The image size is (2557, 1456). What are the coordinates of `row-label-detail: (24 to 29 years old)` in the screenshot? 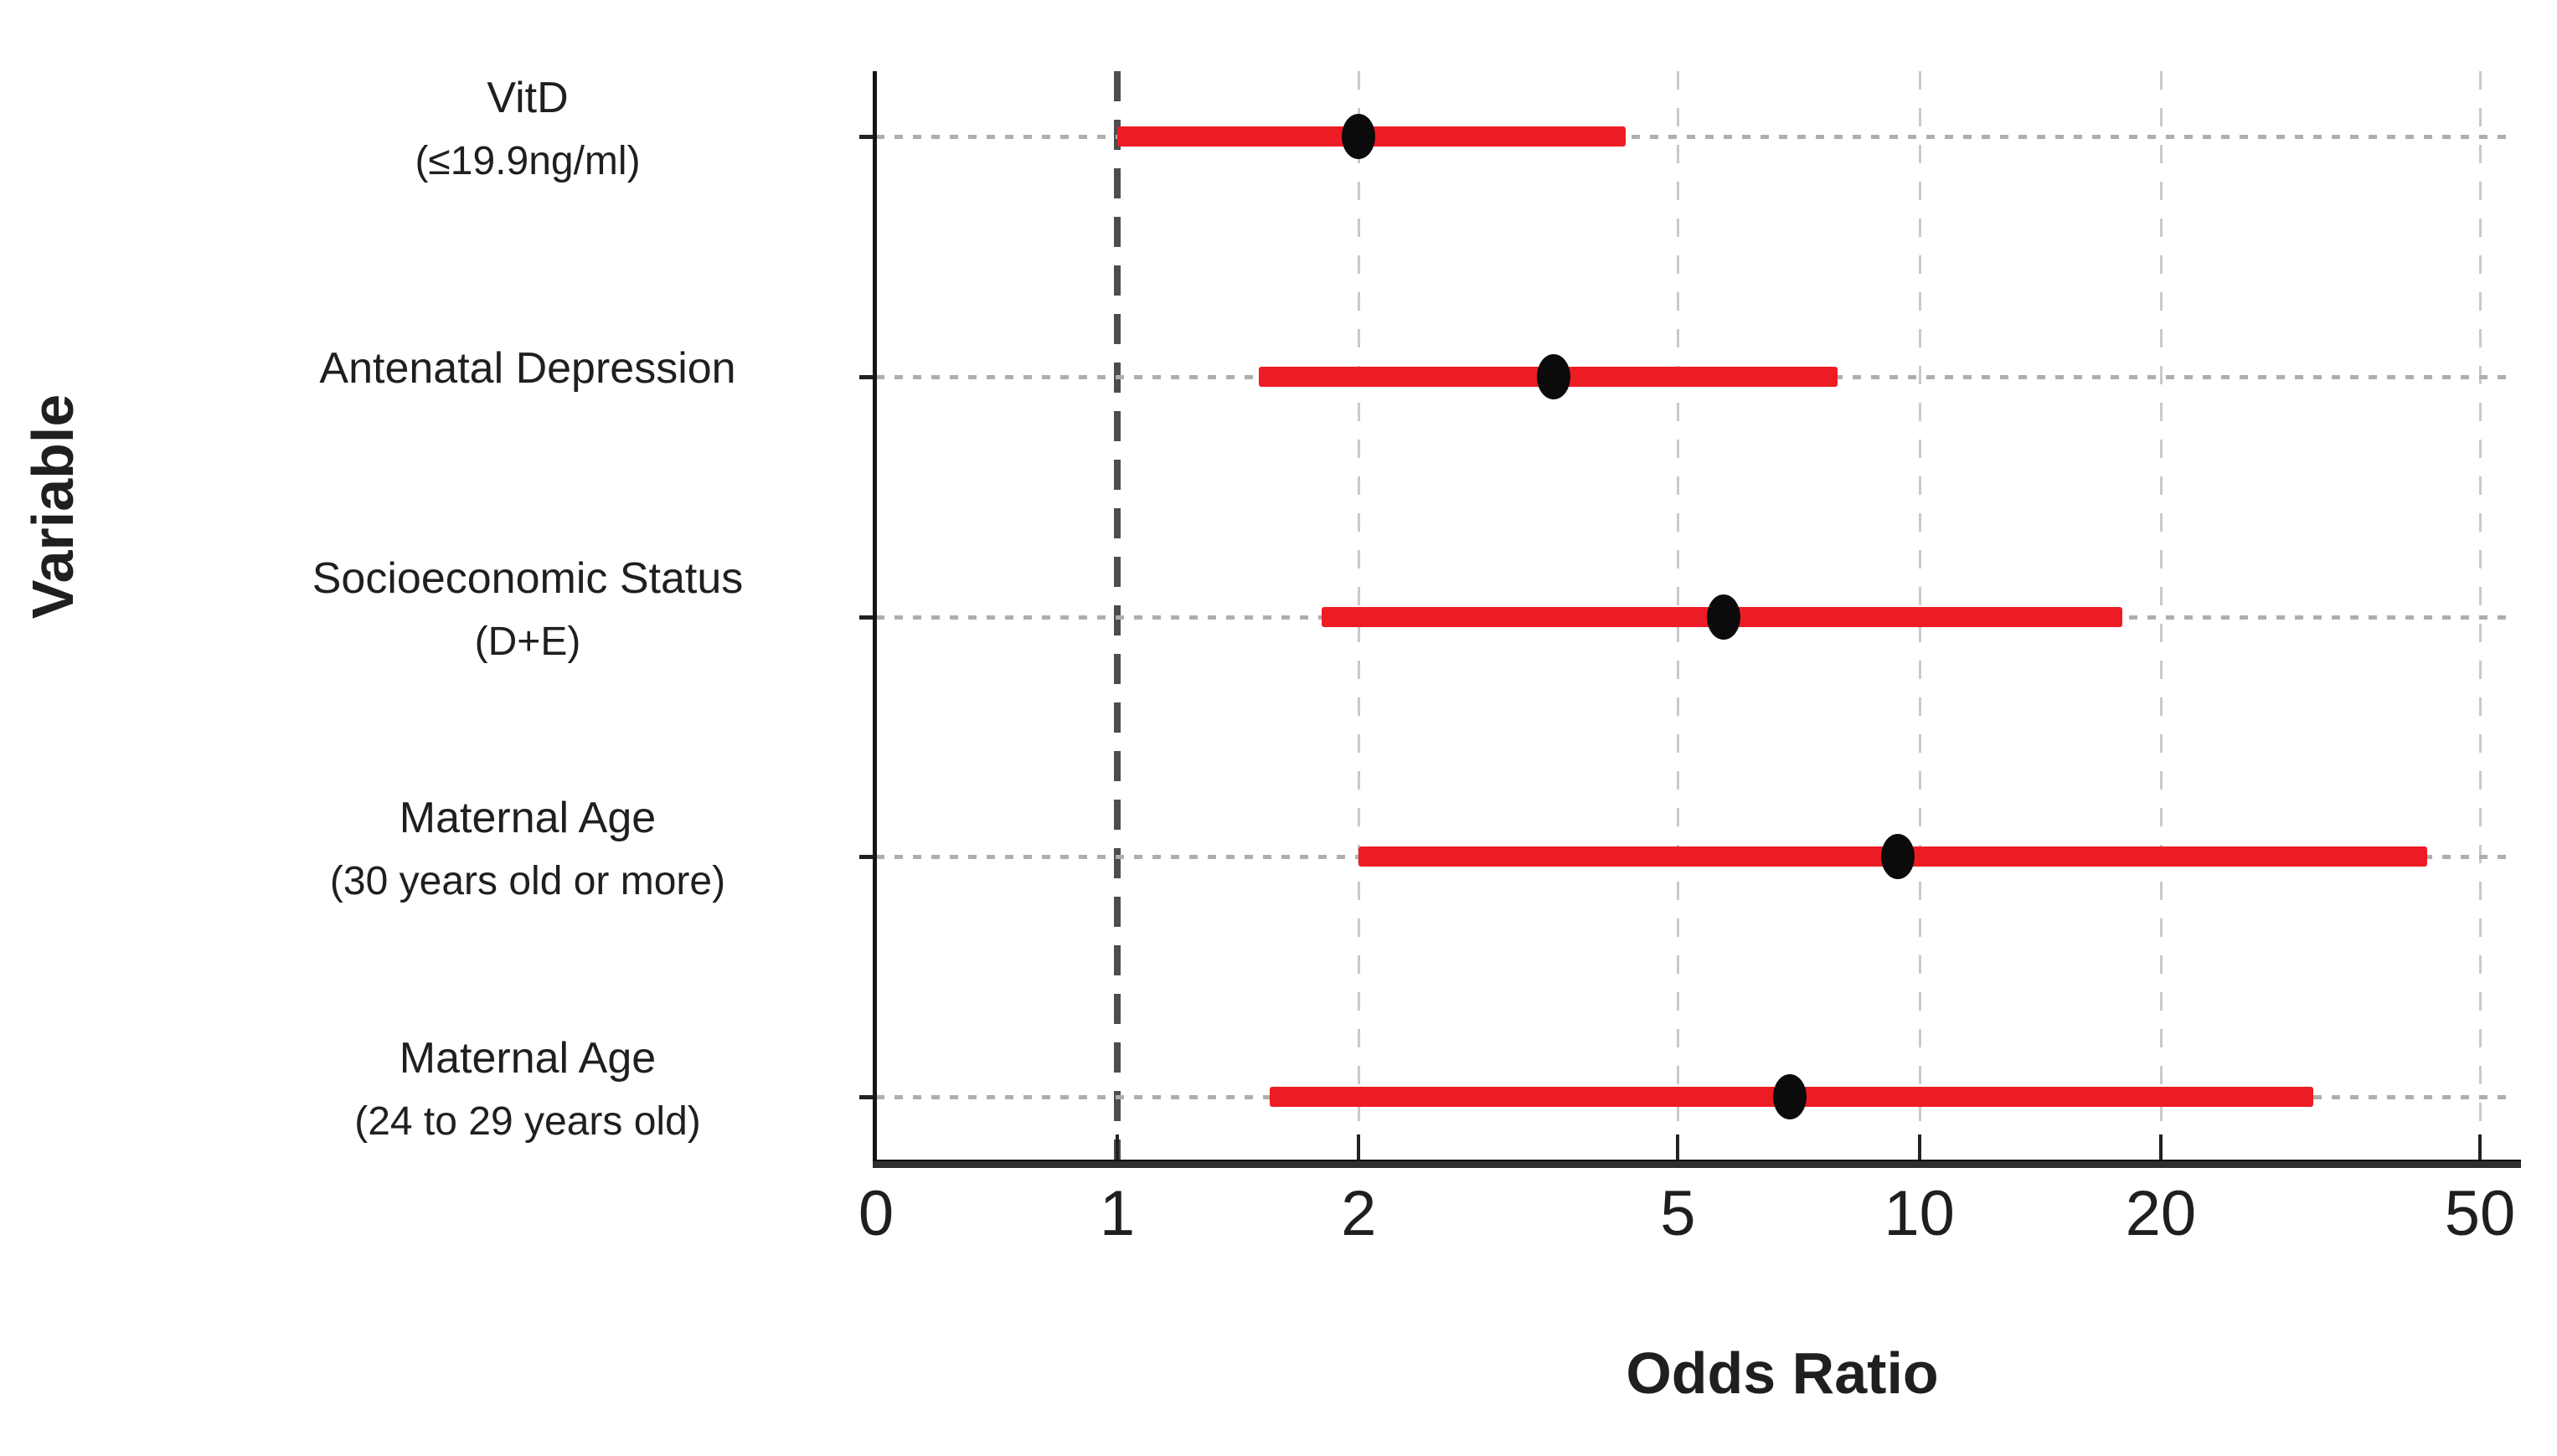 It's located at (527, 1121).